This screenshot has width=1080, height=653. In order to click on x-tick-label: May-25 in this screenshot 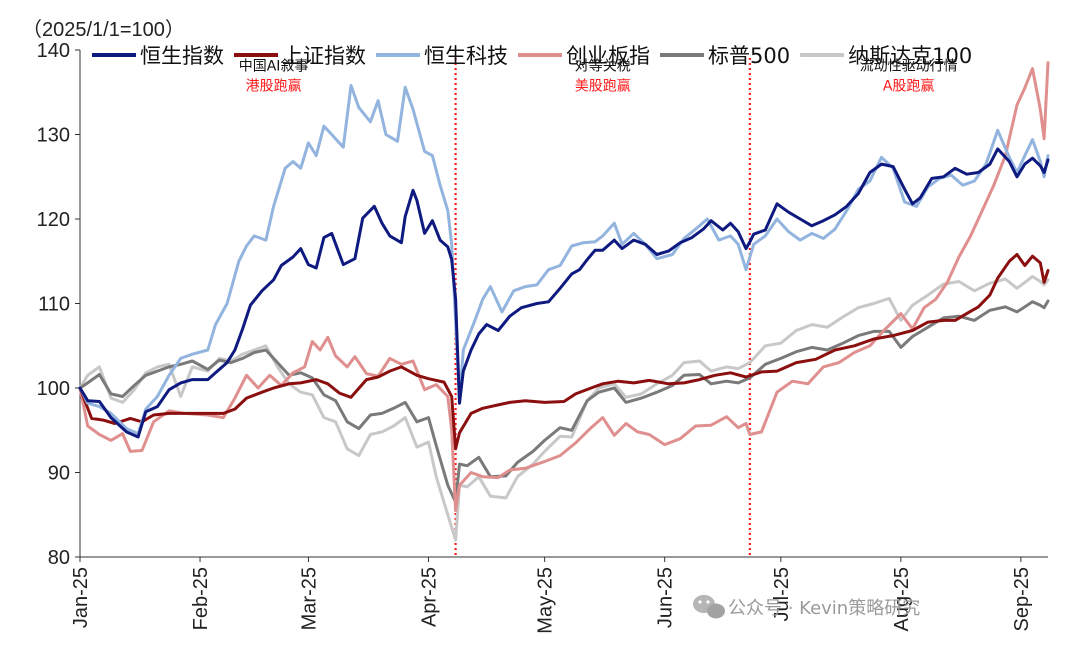, I will do `click(546, 600)`.